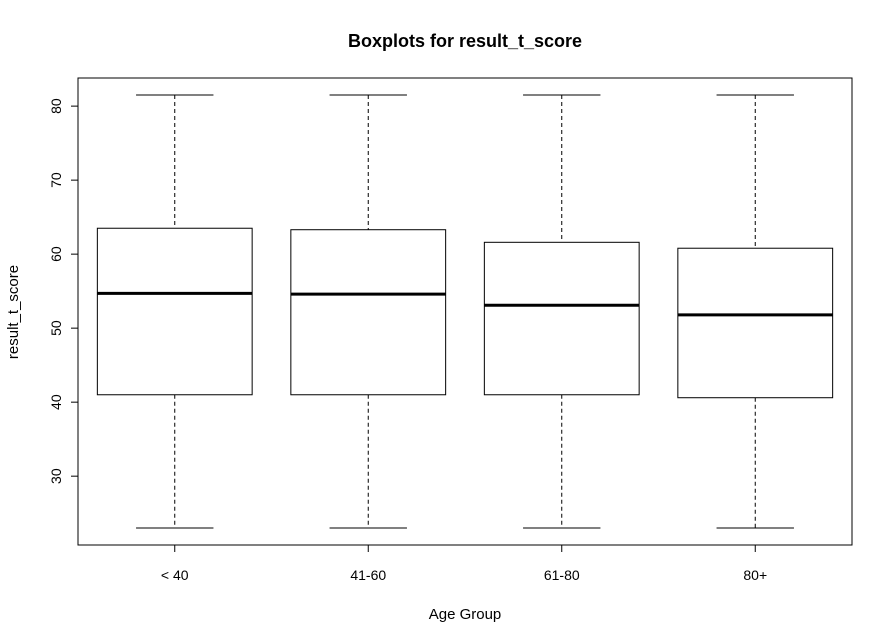 The image size is (893, 643). Describe the element at coordinates (175, 575) in the screenshot. I see `x-tick-label: < 40` at that location.